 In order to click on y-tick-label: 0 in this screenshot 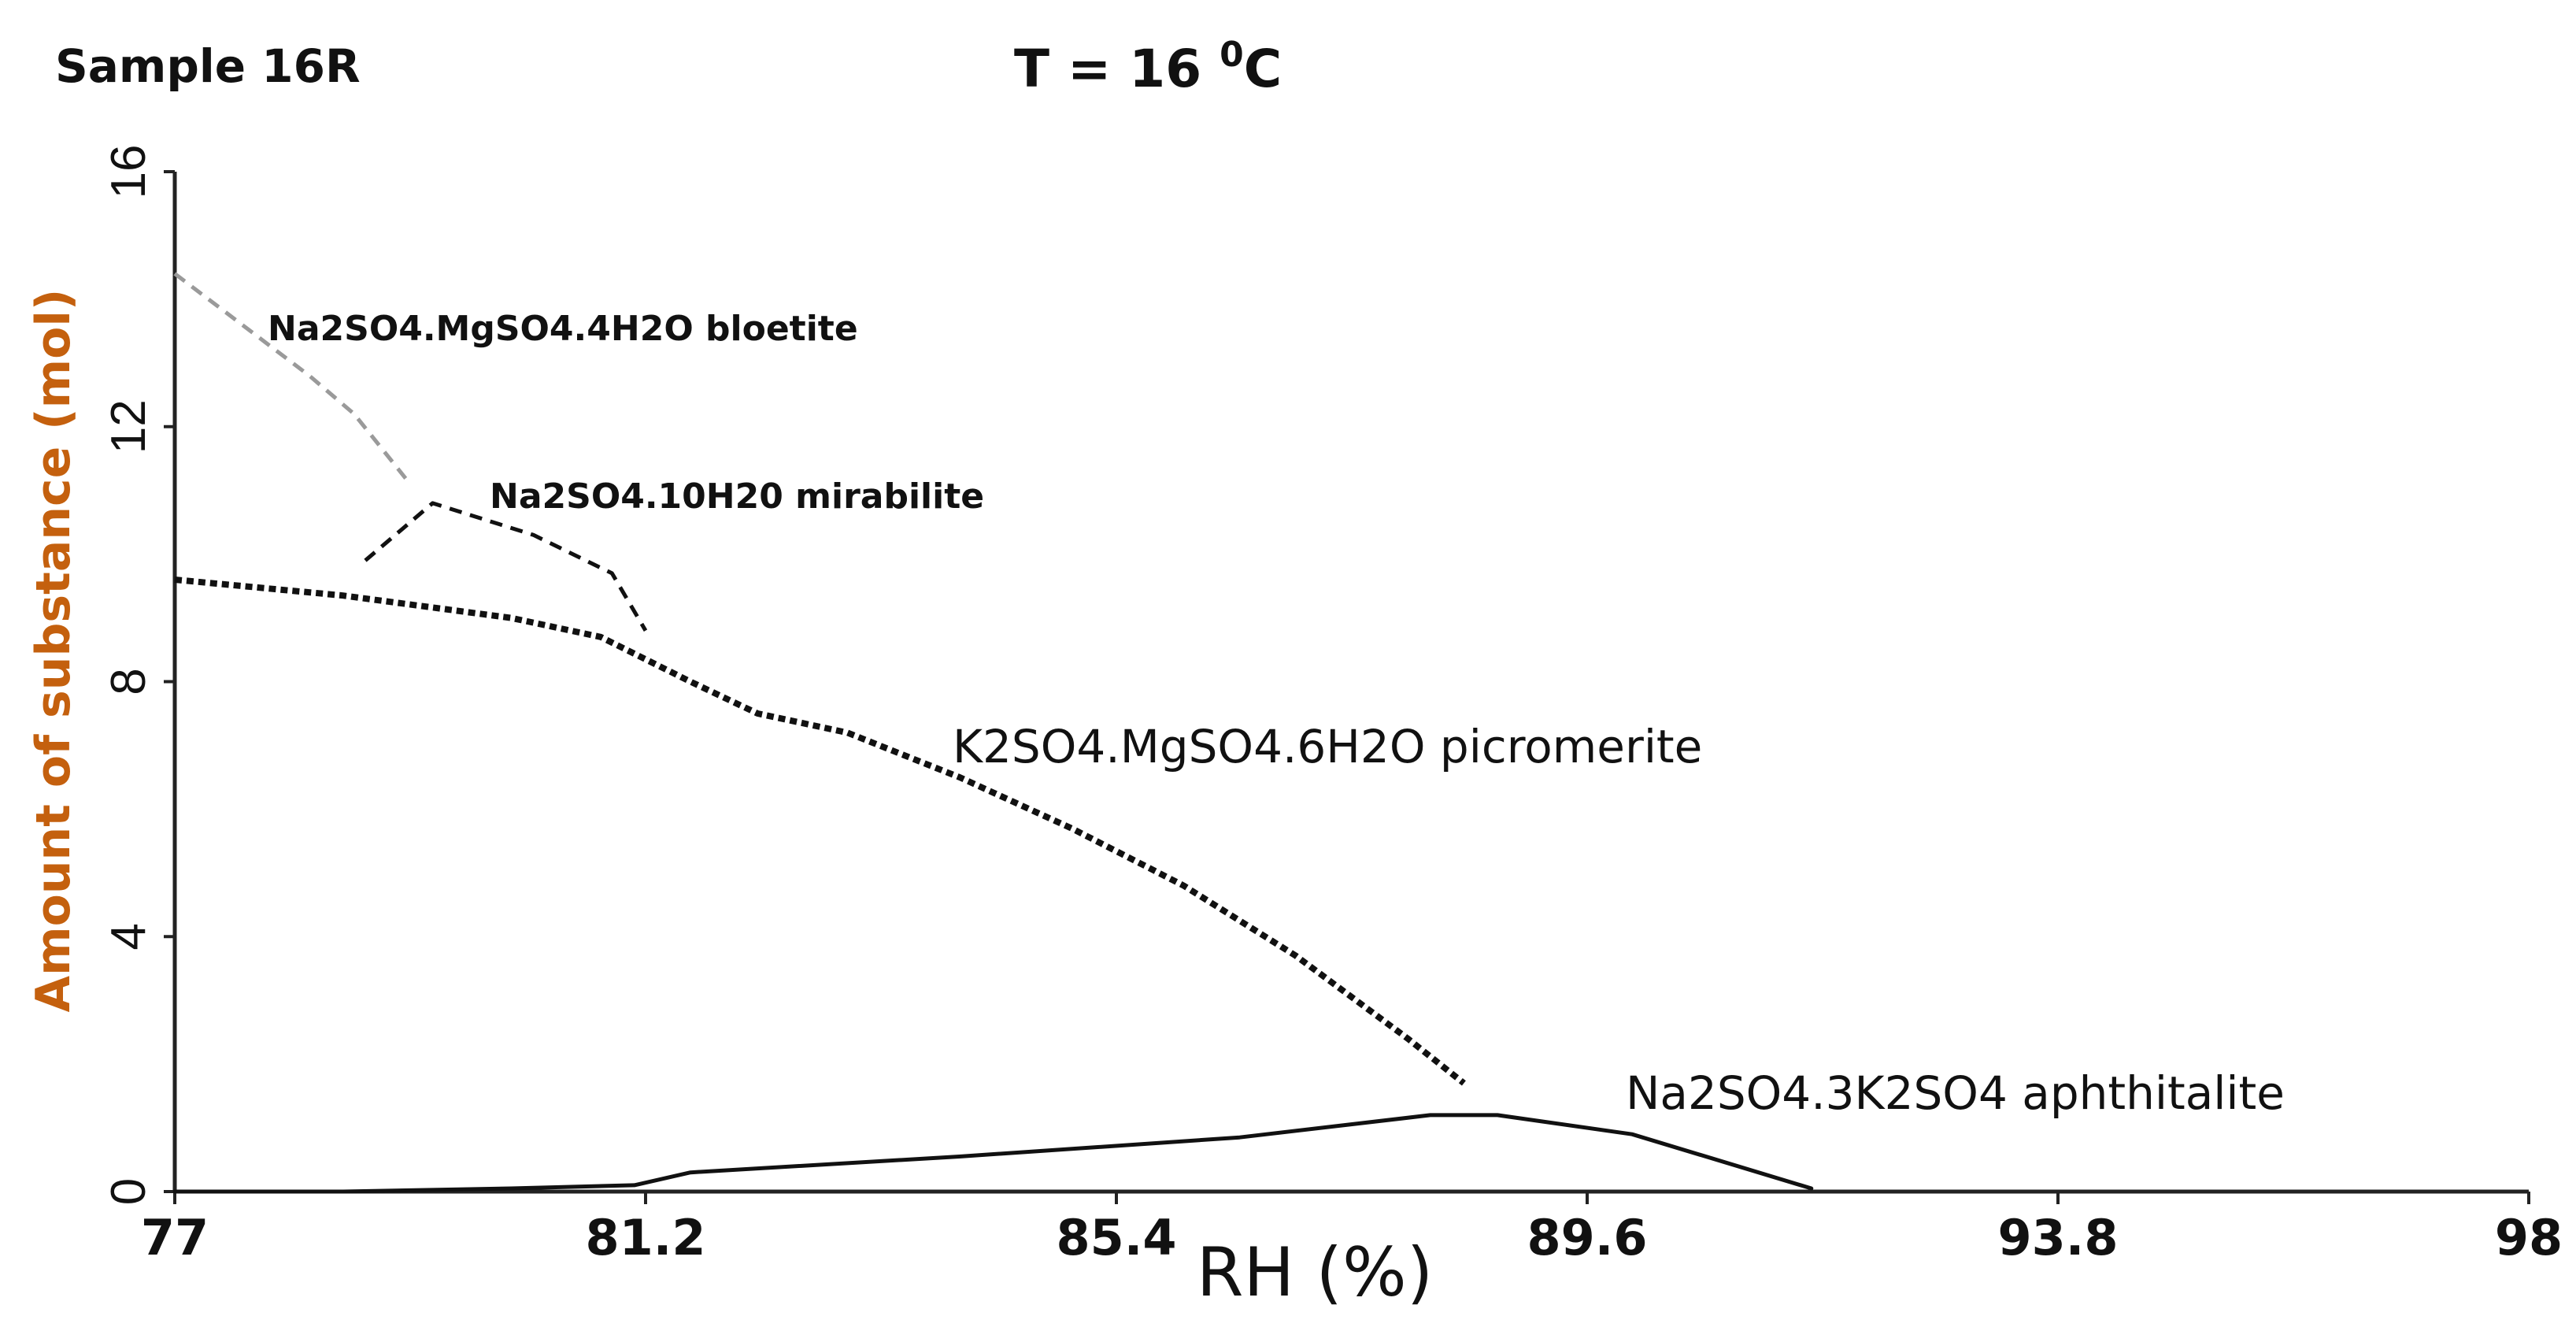, I will do `click(129, 1191)`.